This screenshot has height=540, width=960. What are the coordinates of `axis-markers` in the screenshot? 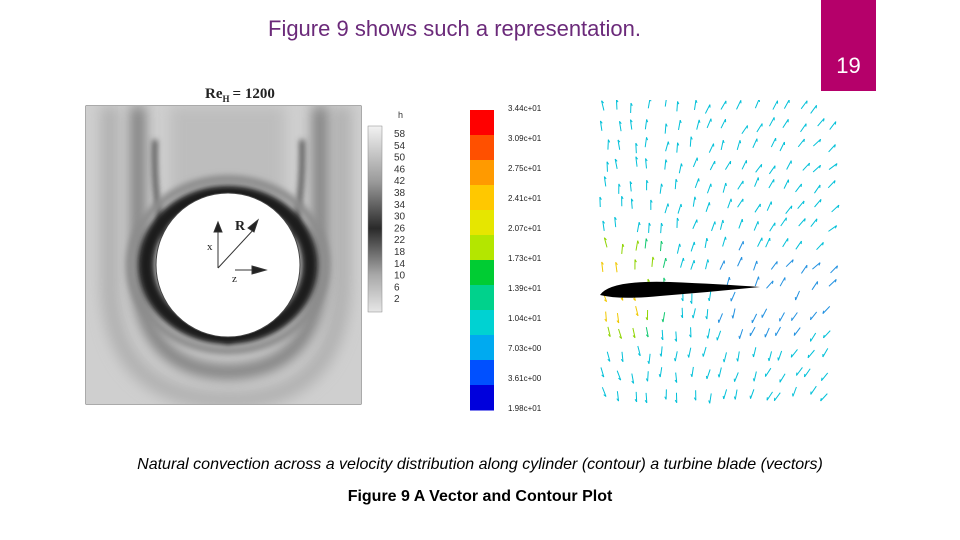 It's located at (240, 246).